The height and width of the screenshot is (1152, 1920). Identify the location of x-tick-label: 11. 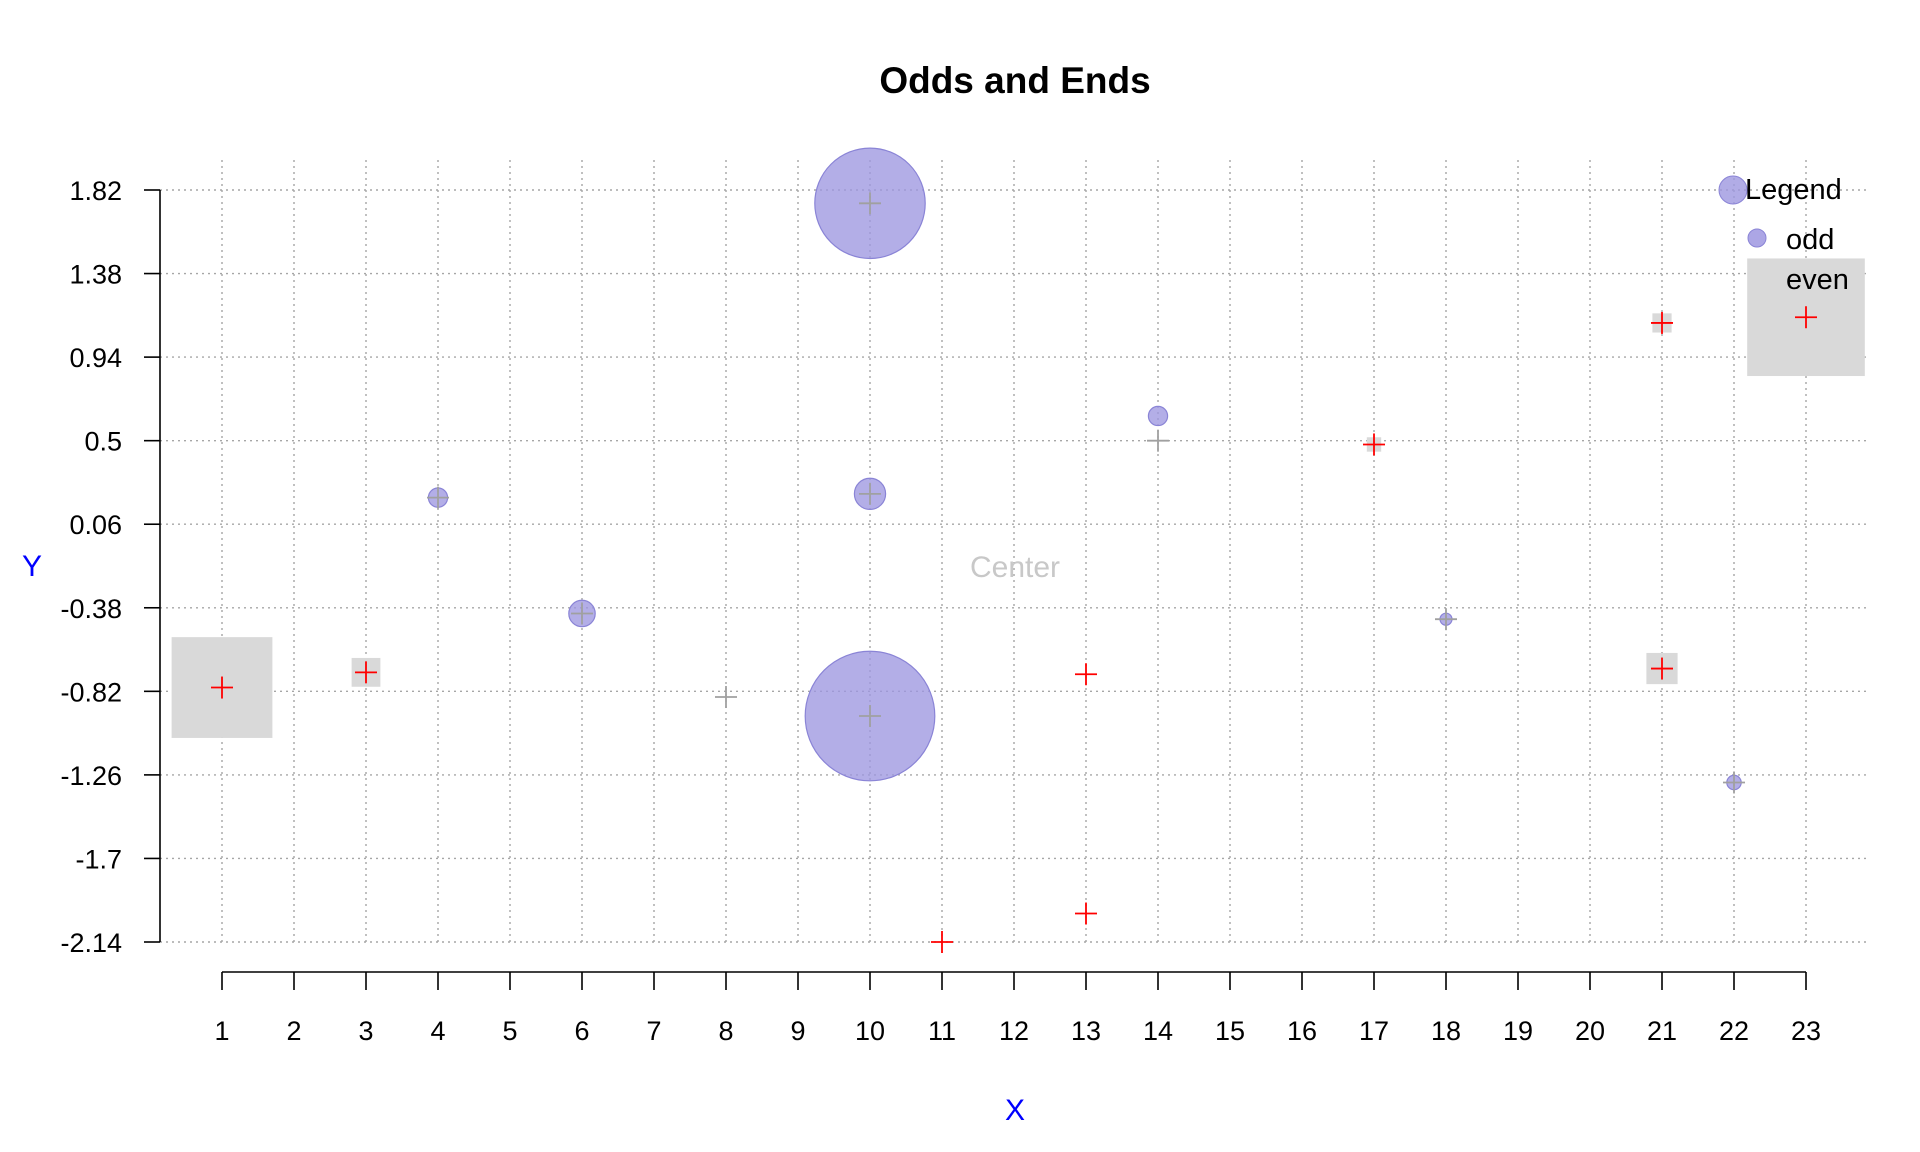
(942, 1031).